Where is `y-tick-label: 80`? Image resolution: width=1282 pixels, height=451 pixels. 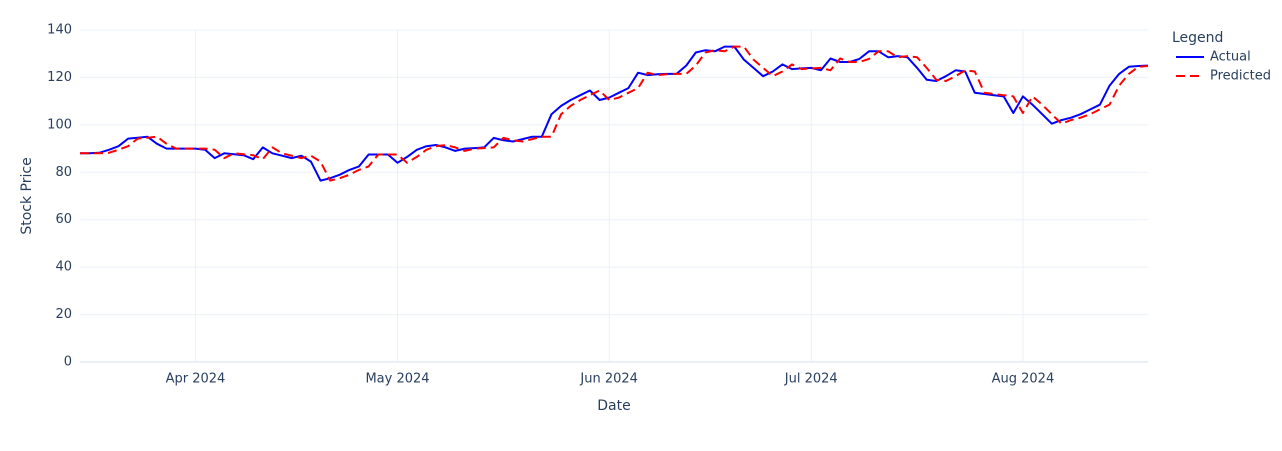 y-tick-label: 80 is located at coordinates (63, 172).